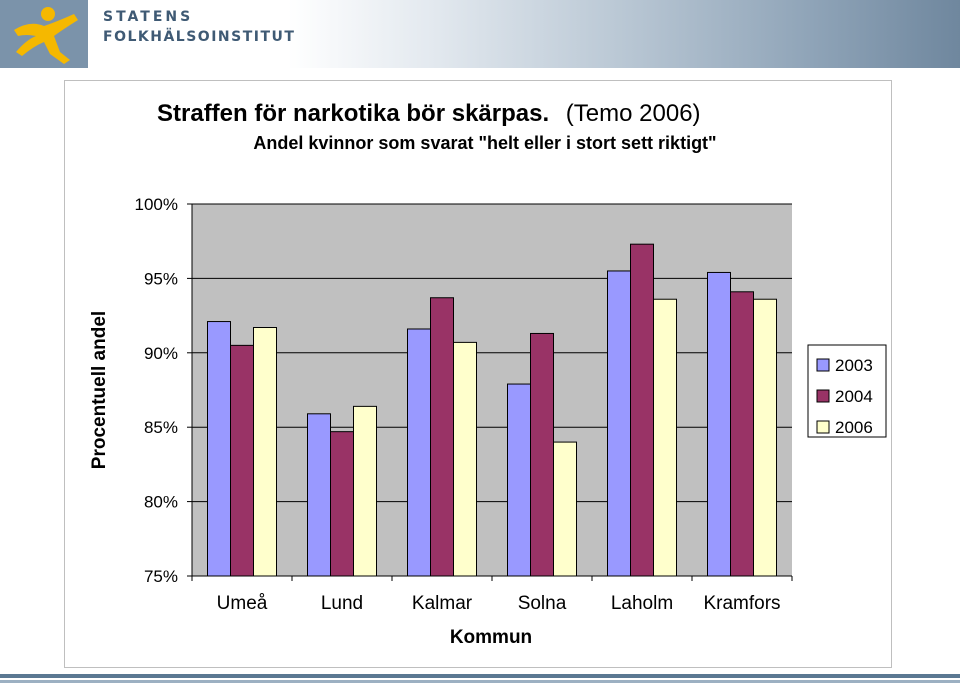 The height and width of the screenshot is (685, 960). I want to click on legend: 2003 2004 2006, so click(847, 391).